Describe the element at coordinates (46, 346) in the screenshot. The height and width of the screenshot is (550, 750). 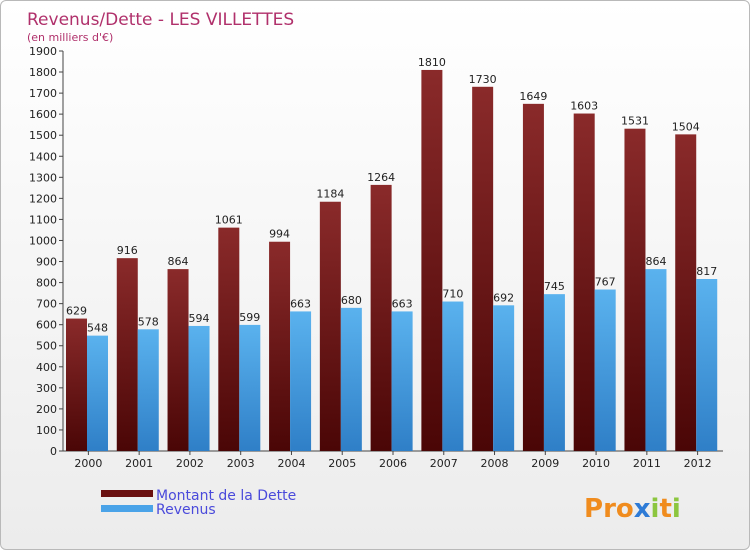
I see `y-tick-label: 500` at that location.